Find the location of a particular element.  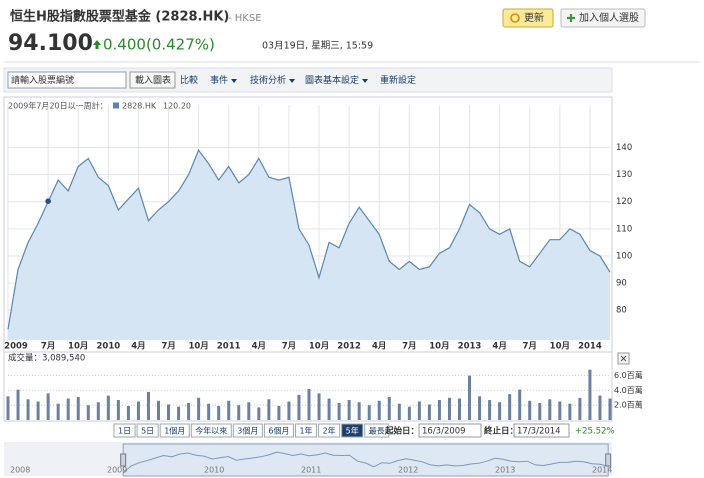

add-button: 加入個人選股 is located at coordinates (603, 18).